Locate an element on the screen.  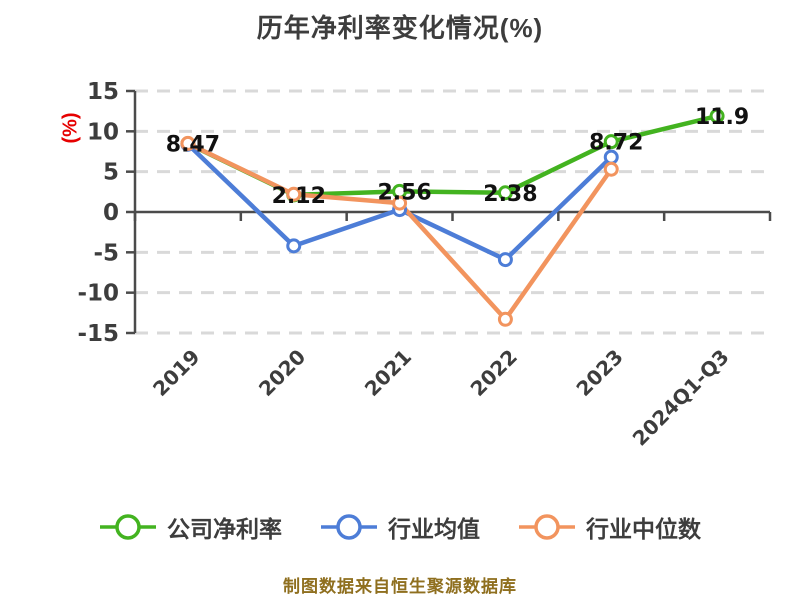
legend-label-company-net-margin: 公司净利率 is located at coordinates (224, 529).